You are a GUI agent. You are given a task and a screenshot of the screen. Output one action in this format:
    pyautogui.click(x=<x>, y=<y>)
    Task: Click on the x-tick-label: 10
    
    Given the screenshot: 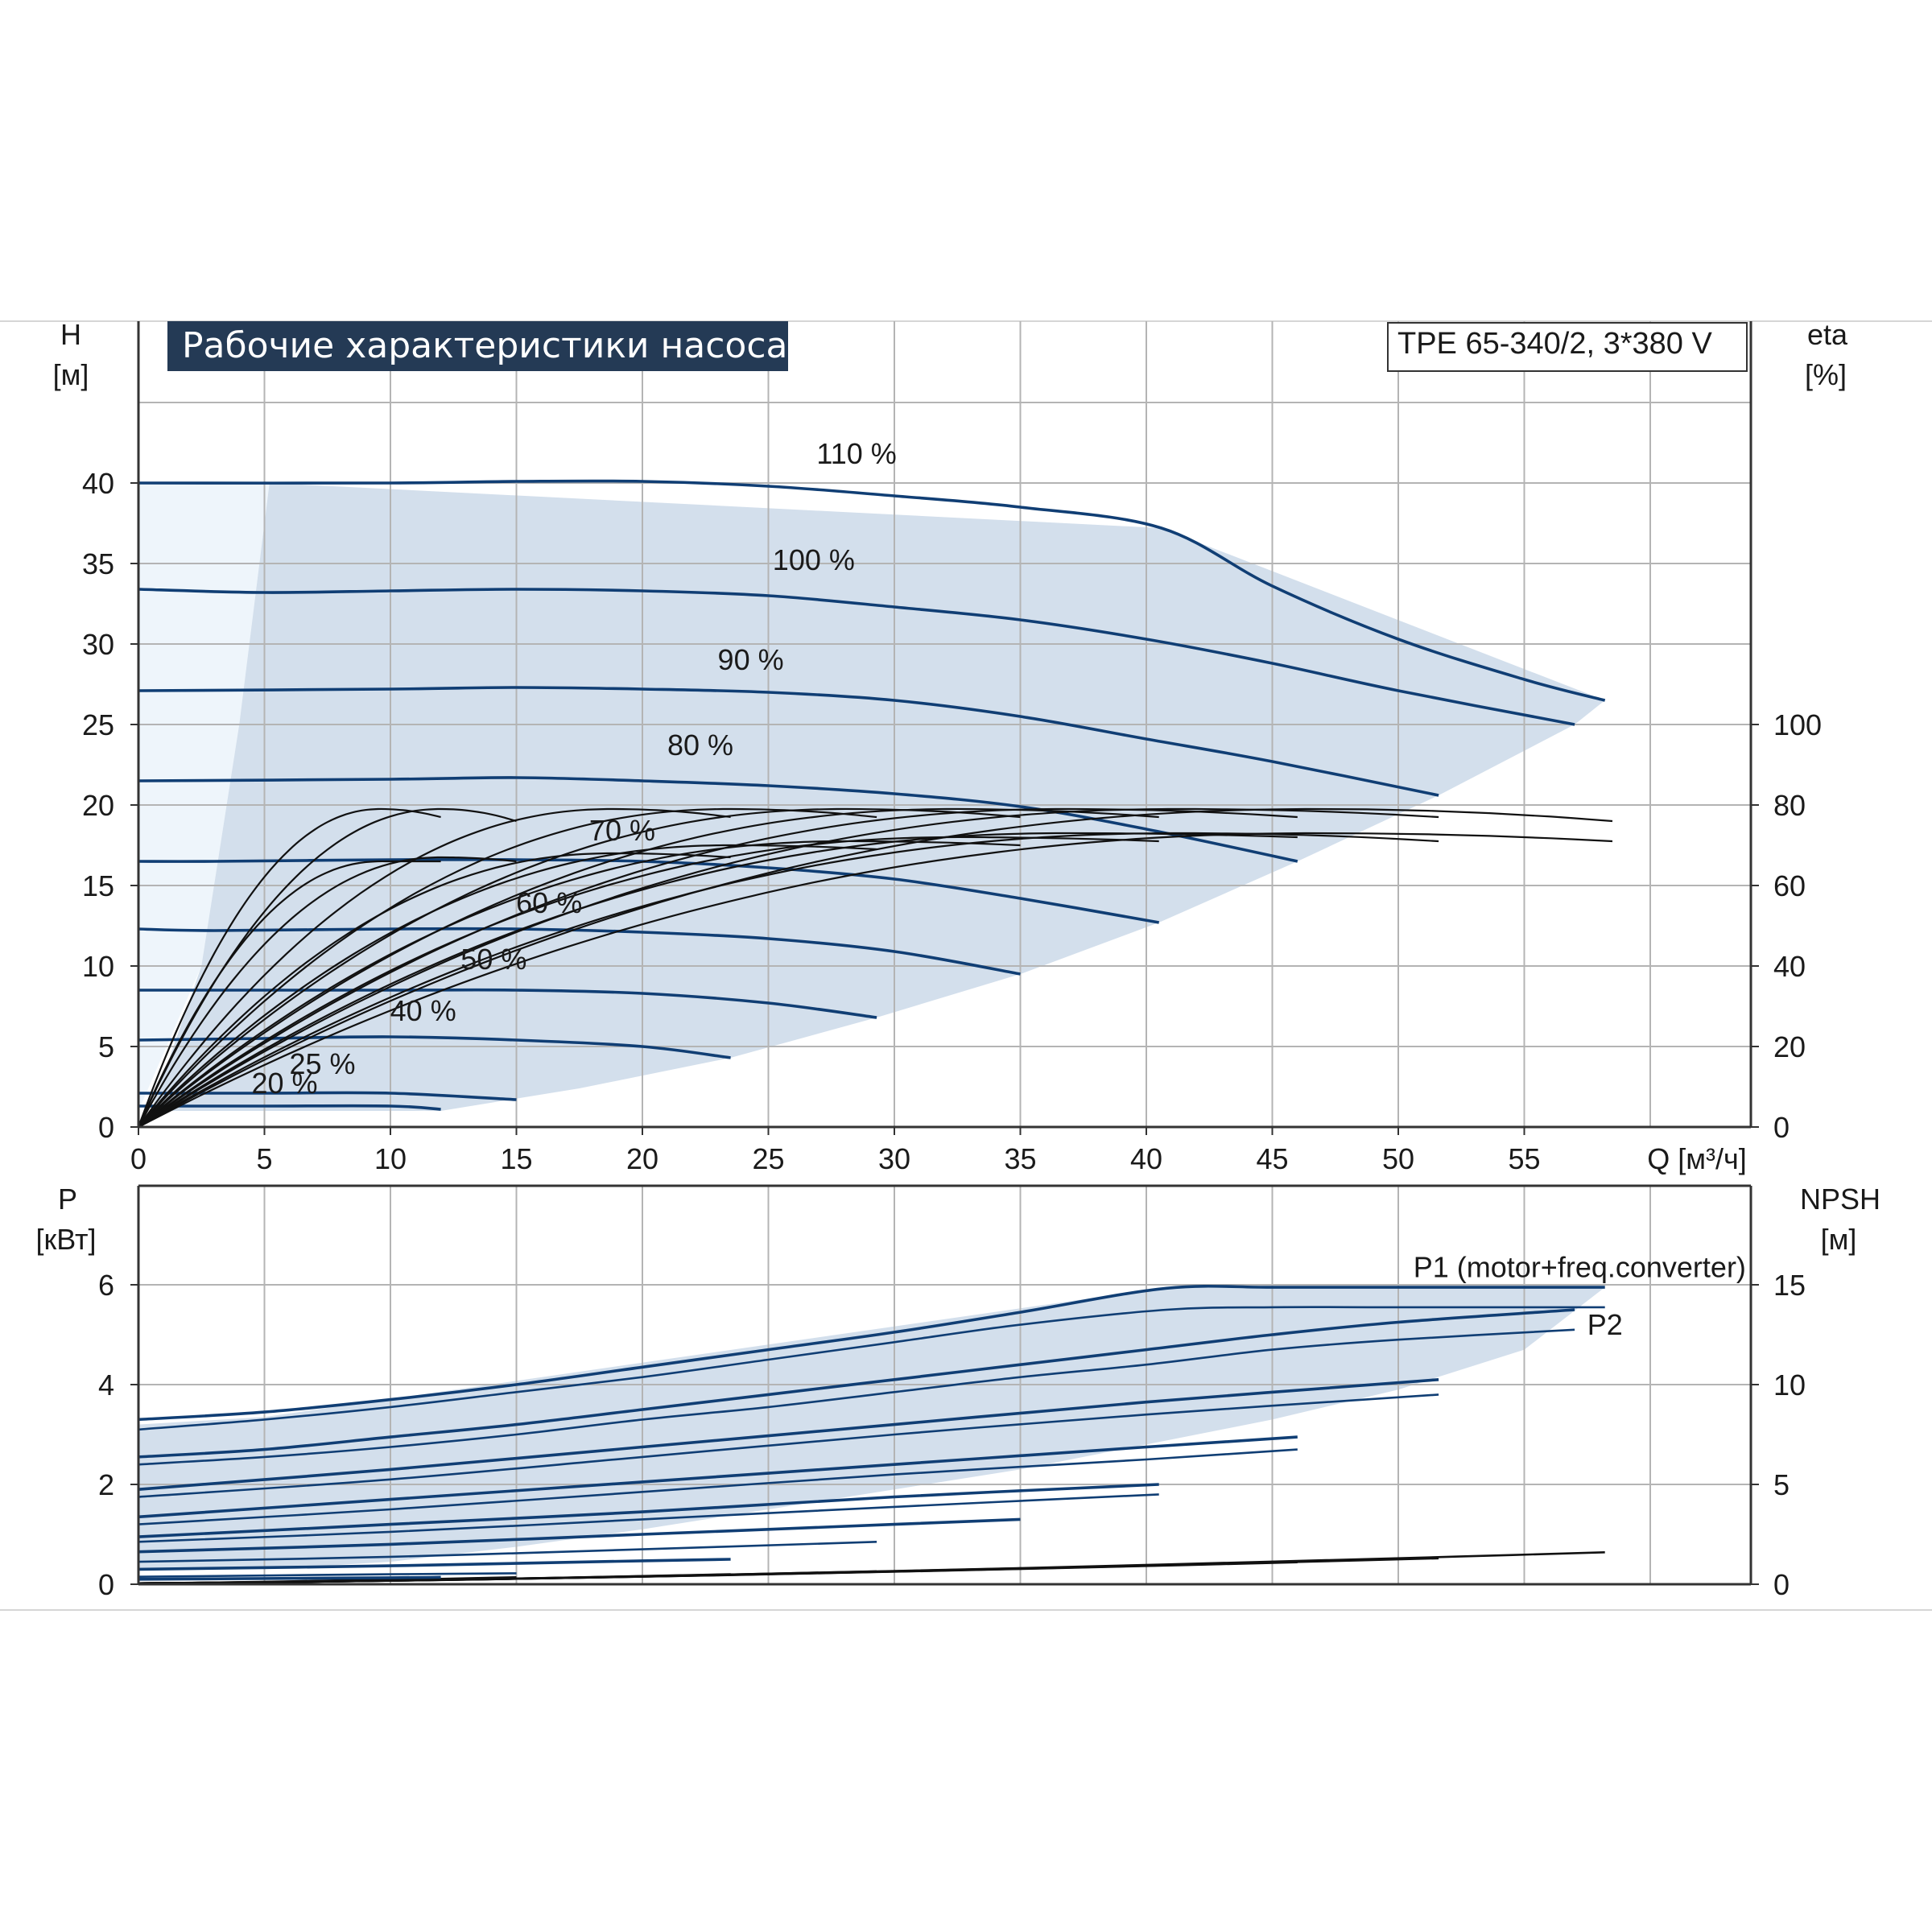 What is the action you would take?
    pyautogui.click(x=390, y=1158)
    